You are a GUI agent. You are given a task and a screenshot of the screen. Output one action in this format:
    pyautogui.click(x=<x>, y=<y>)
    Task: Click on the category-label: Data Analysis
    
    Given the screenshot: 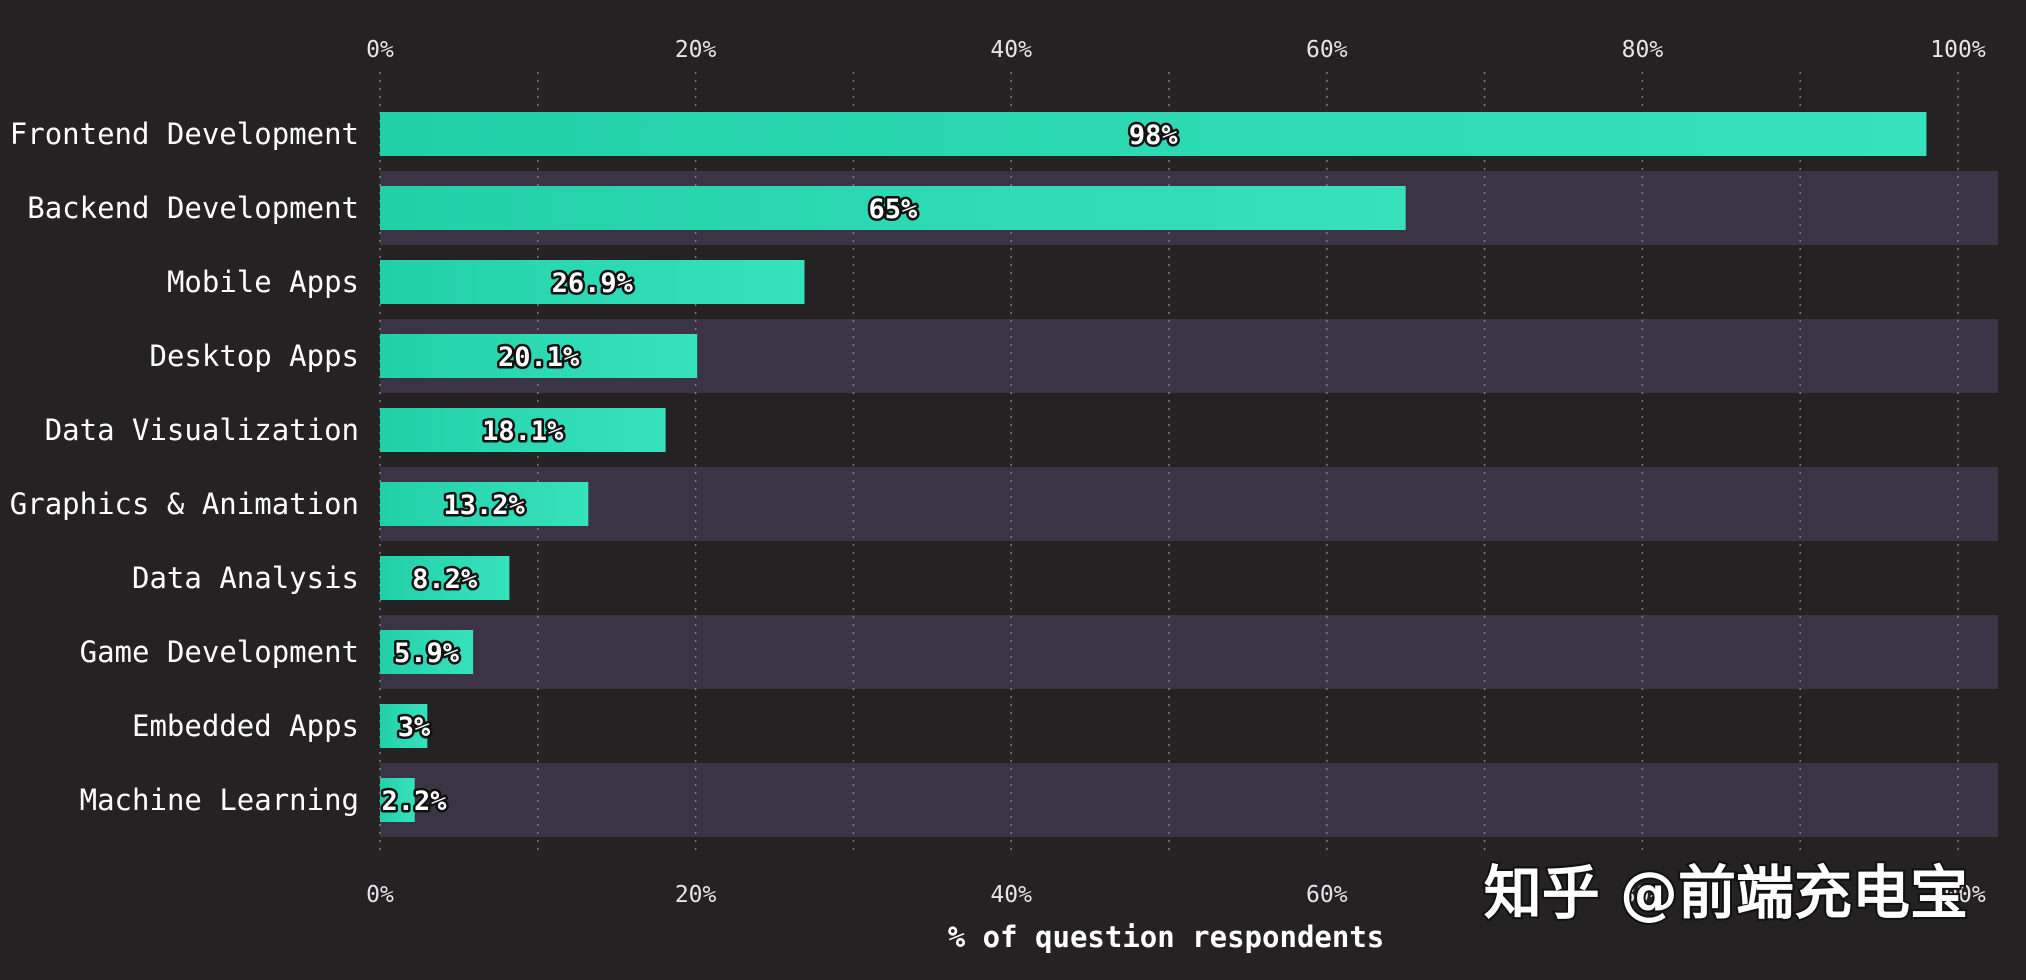 What is the action you would take?
    pyautogui.click(x=245, y=578)
    